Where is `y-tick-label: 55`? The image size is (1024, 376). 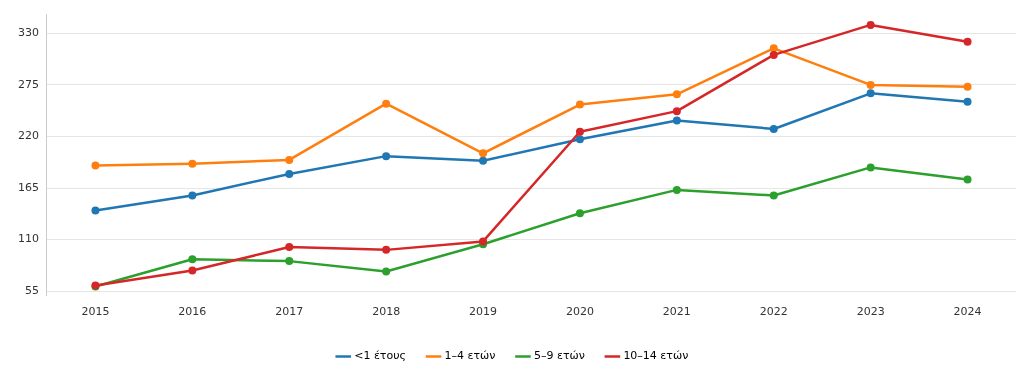 y-tick-label: 55 is located at coordinates (32, 290).